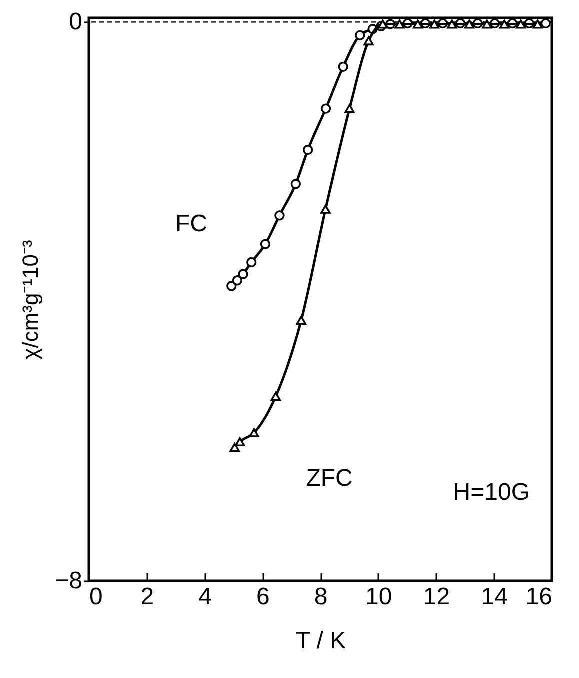 This screenshot has width=579, height=678. I want to click on x-tick-label: 8, so click(321, 597).